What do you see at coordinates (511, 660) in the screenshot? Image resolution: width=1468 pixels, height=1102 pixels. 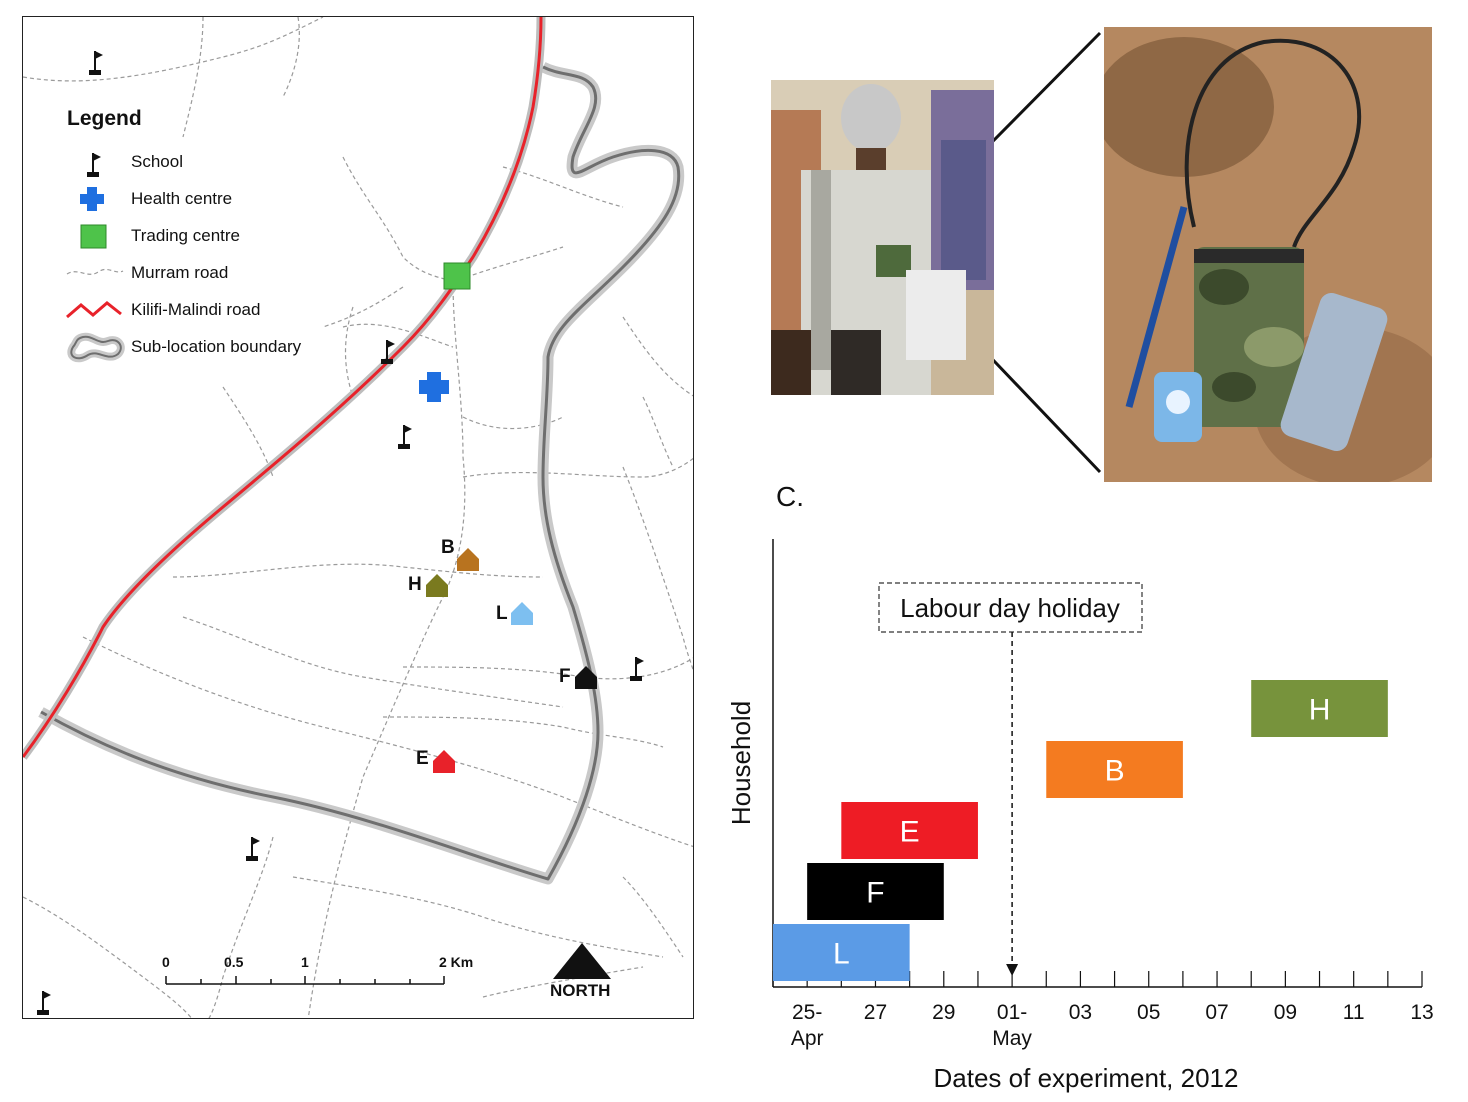 I see `household-markers` at bounding box center [511, 660].